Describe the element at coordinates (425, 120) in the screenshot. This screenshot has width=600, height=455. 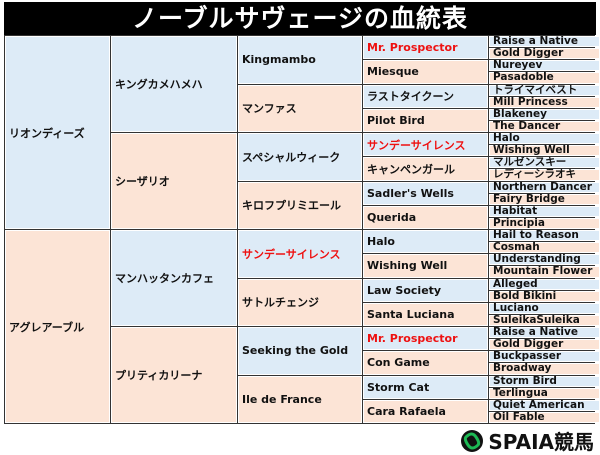
I see `pedigree-cell-gen4: Pilot Bird` at that location.